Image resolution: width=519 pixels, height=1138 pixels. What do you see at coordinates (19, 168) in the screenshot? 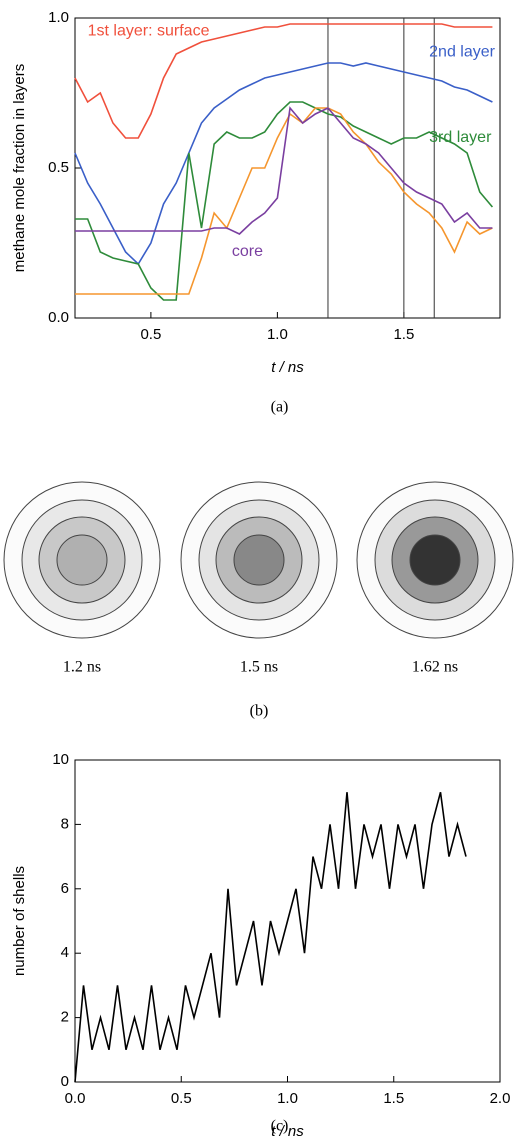
I see `y-axis-label: methane mole fraction in layers` at bounding box center [19, 168].